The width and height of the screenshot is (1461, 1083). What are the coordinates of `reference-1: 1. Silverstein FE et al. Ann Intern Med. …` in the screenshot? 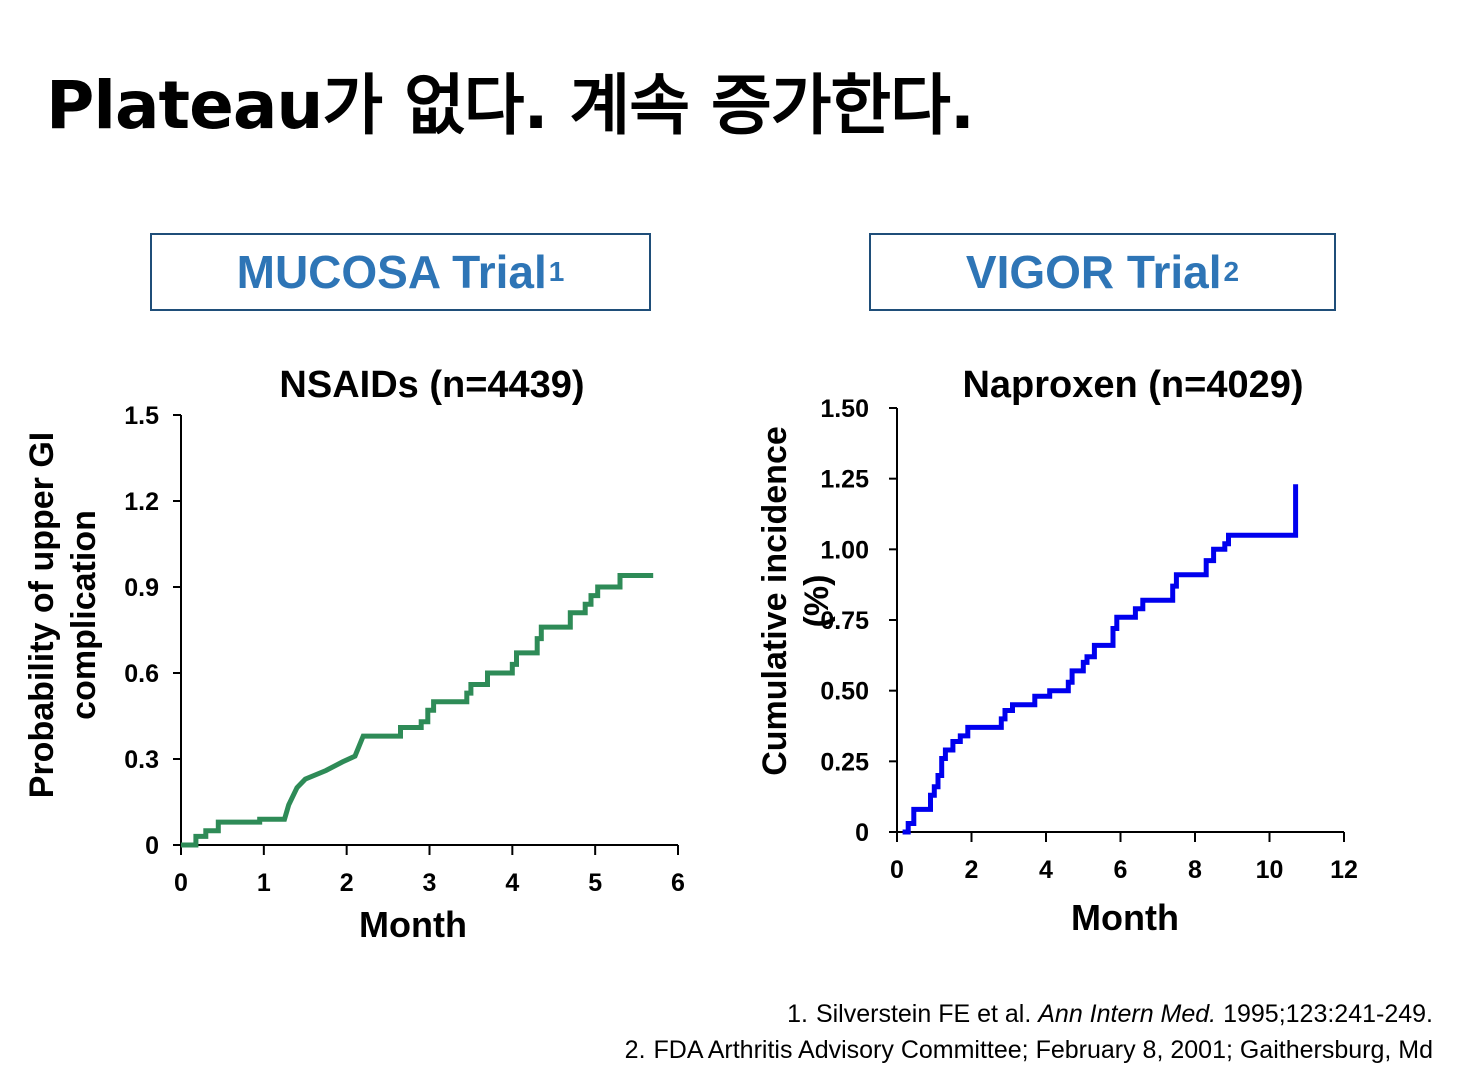 It's located at (1029, 1014).